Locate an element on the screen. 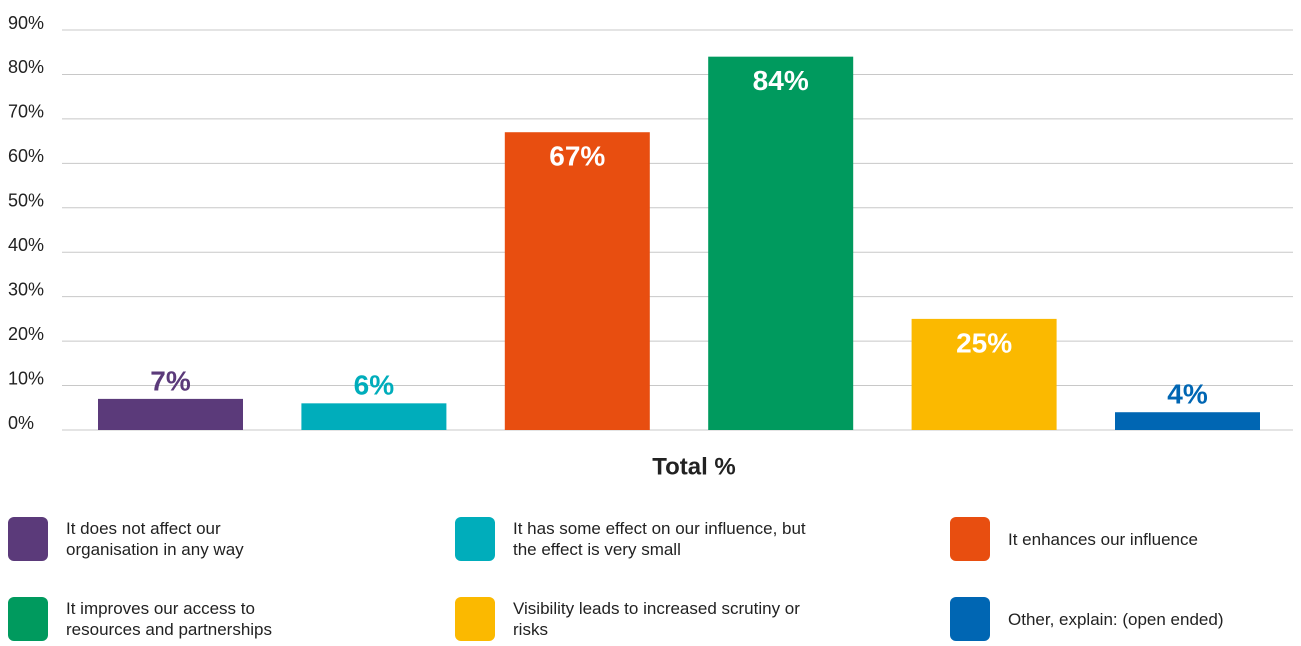 The height and width of the screenshot is (646, 1301). y-tick-label: 60% is located at coordinates (26, 156).